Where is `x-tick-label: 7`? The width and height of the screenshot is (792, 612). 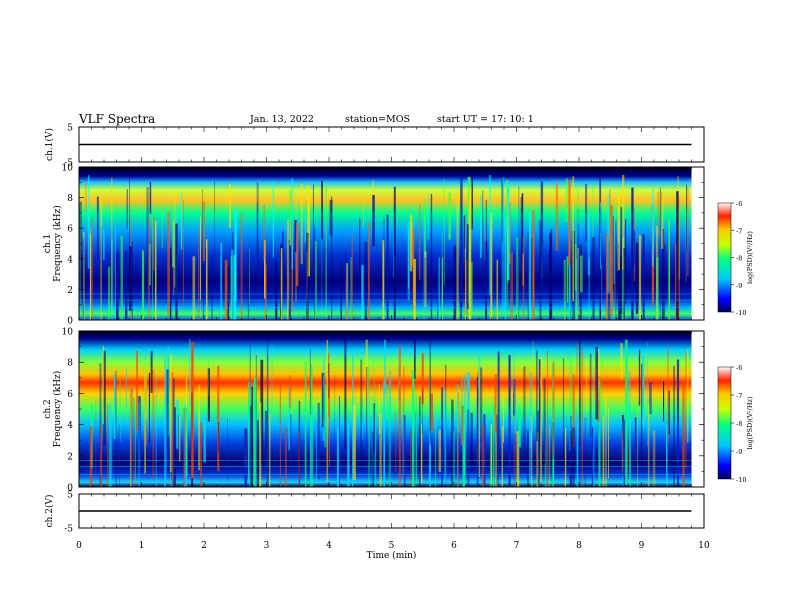
x-tick-label: 7 is located at coordinates (517, 546).